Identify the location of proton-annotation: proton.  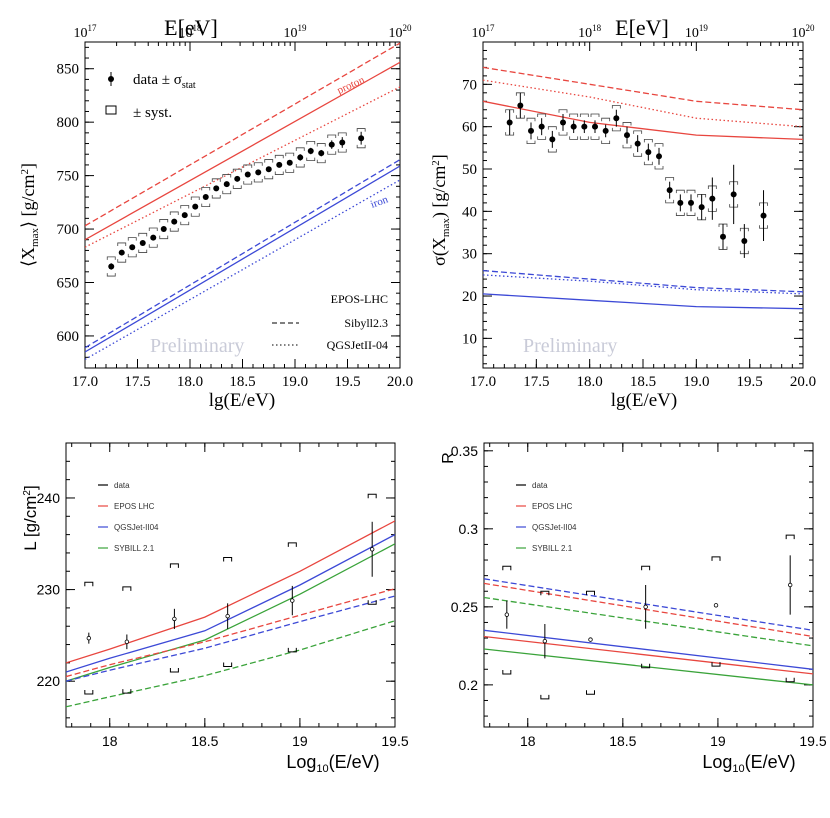
(351, 85).